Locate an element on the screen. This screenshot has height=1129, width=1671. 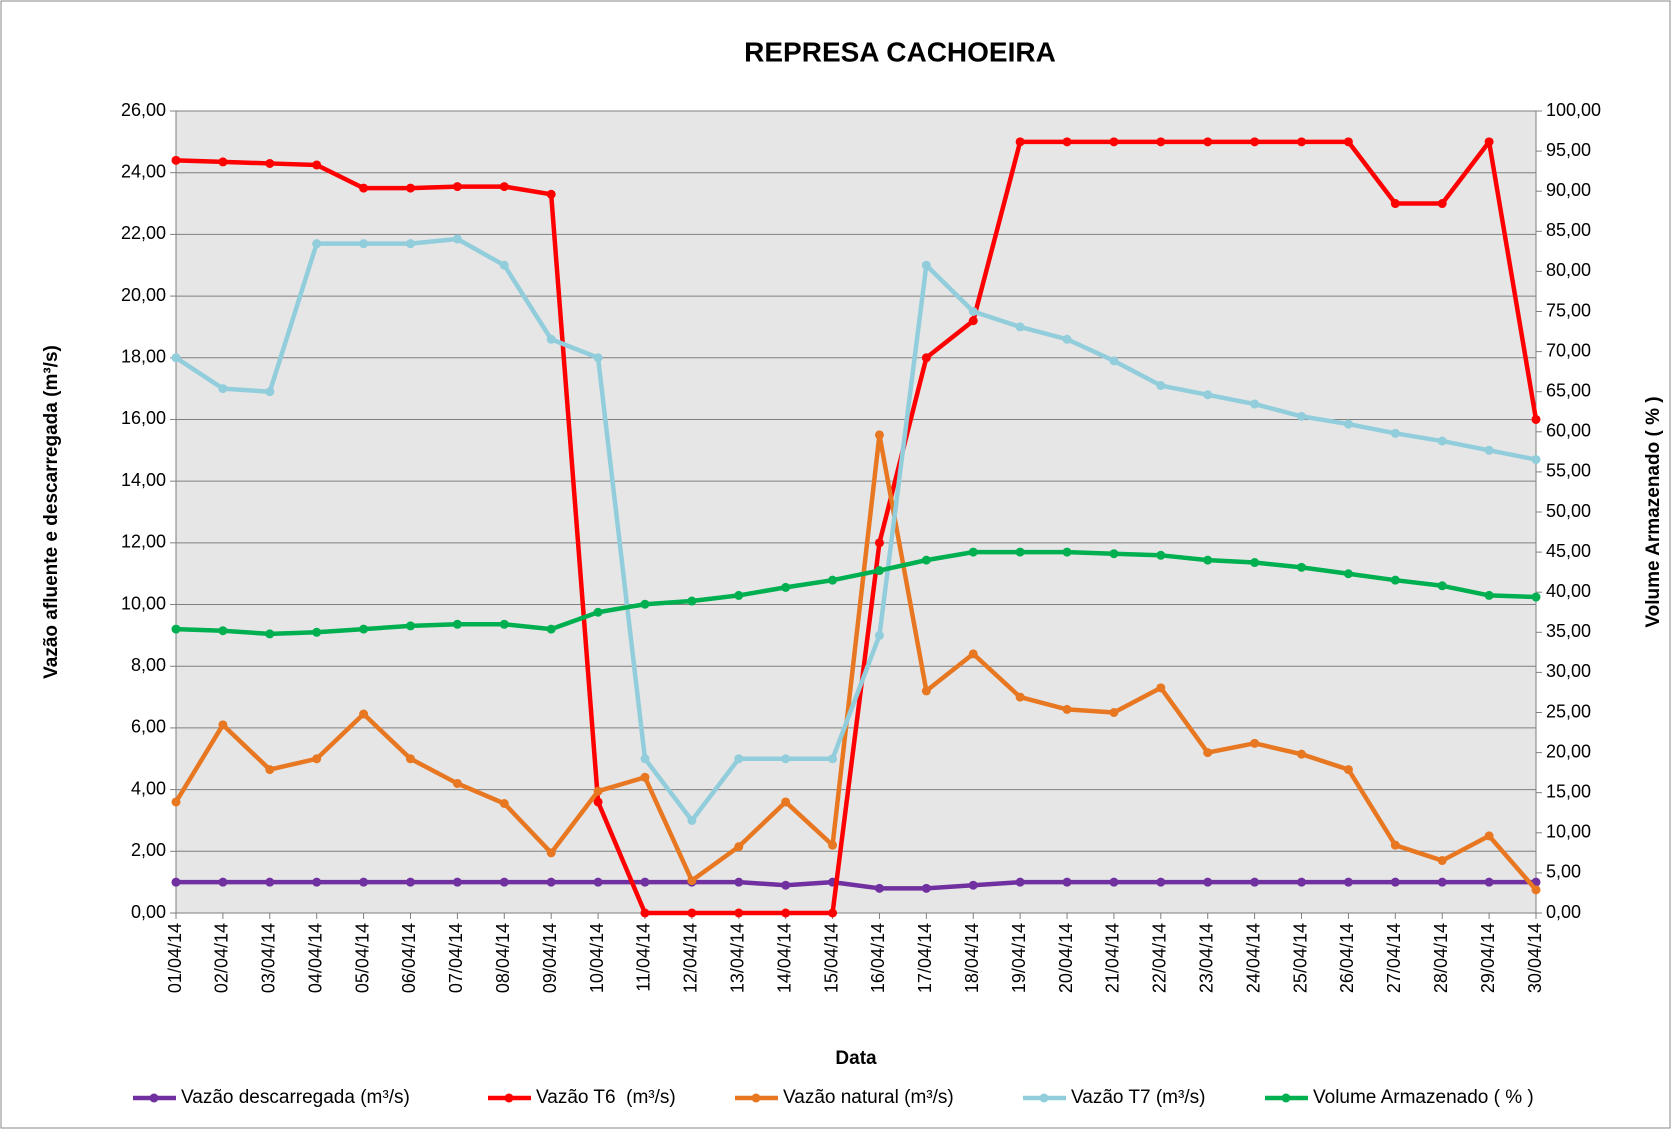
y-tick-label: 18,00 is located at coordinates (143, 357).